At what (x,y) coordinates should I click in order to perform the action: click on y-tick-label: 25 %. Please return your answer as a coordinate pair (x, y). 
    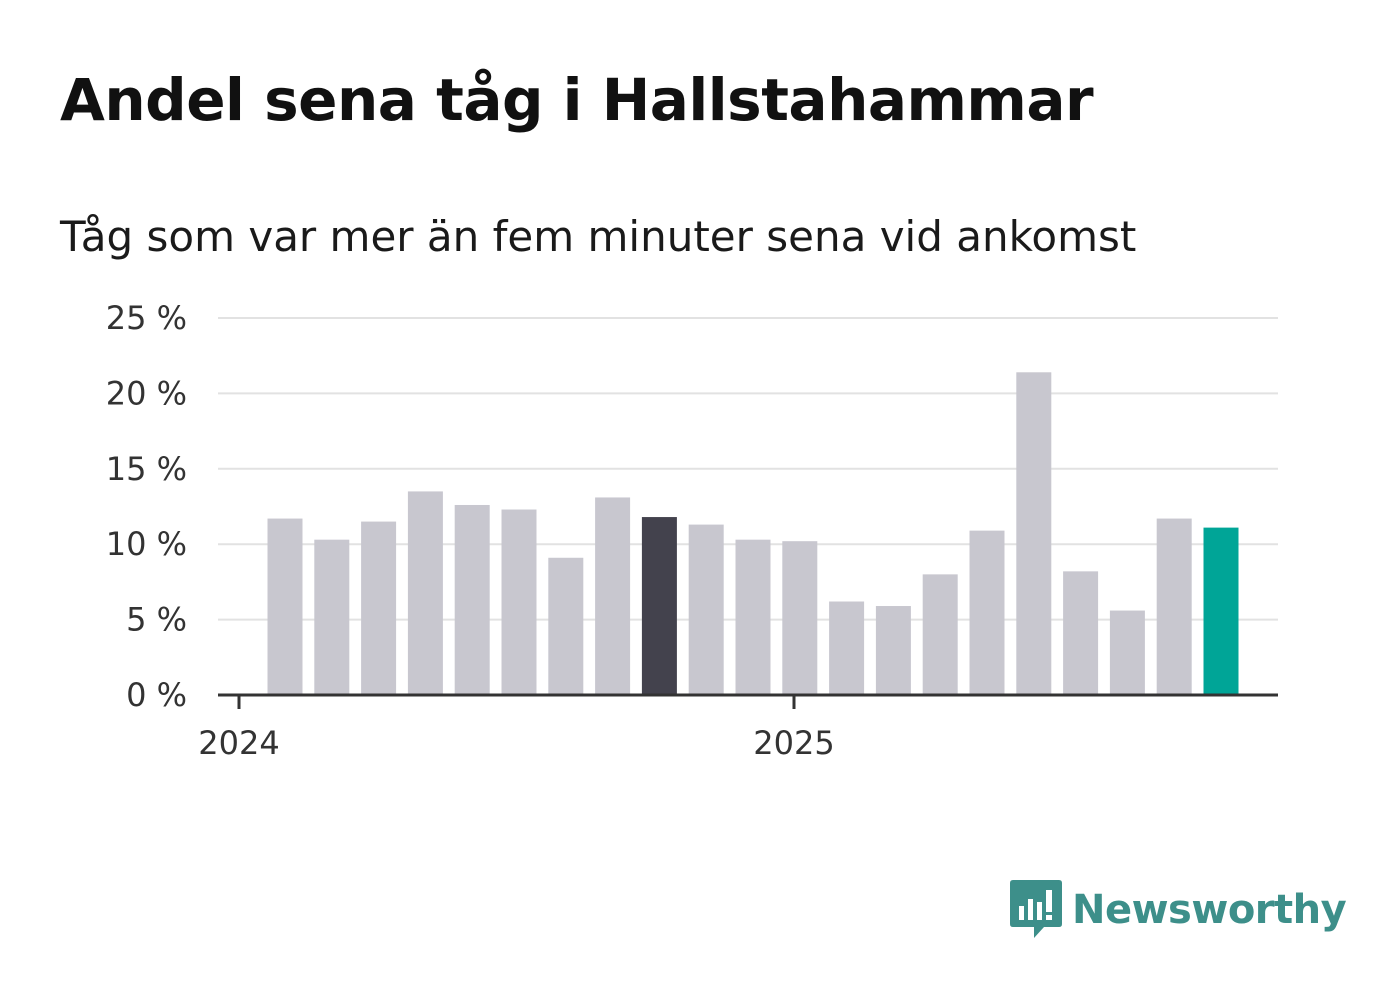
    Looking at the image, I should click on (146, 318).